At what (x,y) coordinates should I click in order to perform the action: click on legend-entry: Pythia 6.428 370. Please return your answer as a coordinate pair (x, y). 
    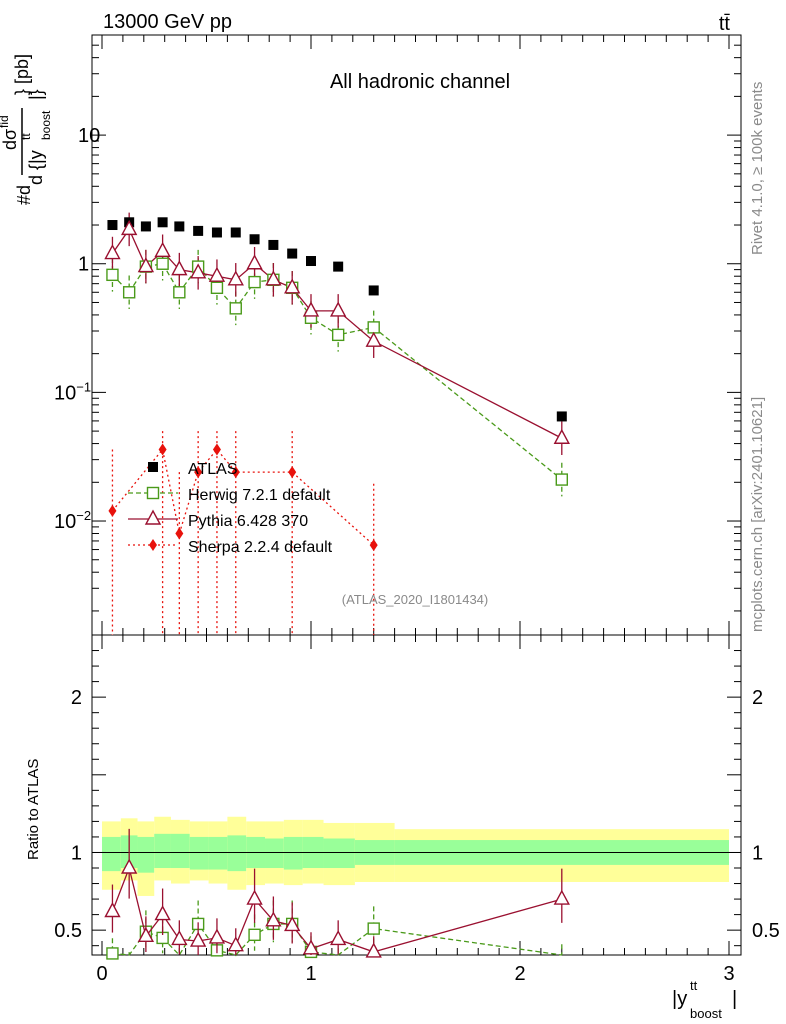
    Looking at the image, I should click on (248, 521).